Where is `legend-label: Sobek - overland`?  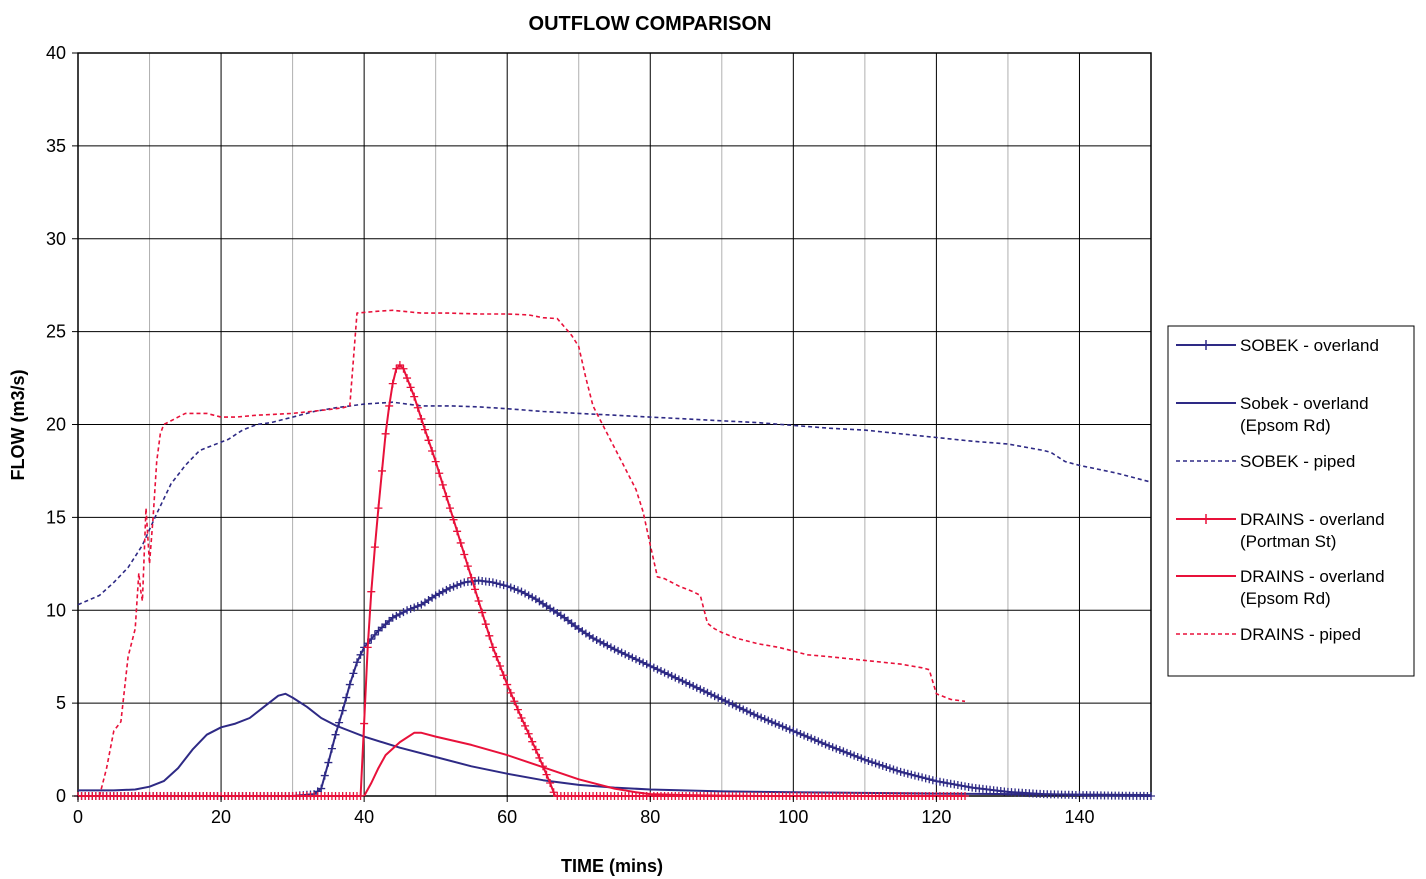 legend-label: Sobek - overland is located at coordinates (1304, 403).